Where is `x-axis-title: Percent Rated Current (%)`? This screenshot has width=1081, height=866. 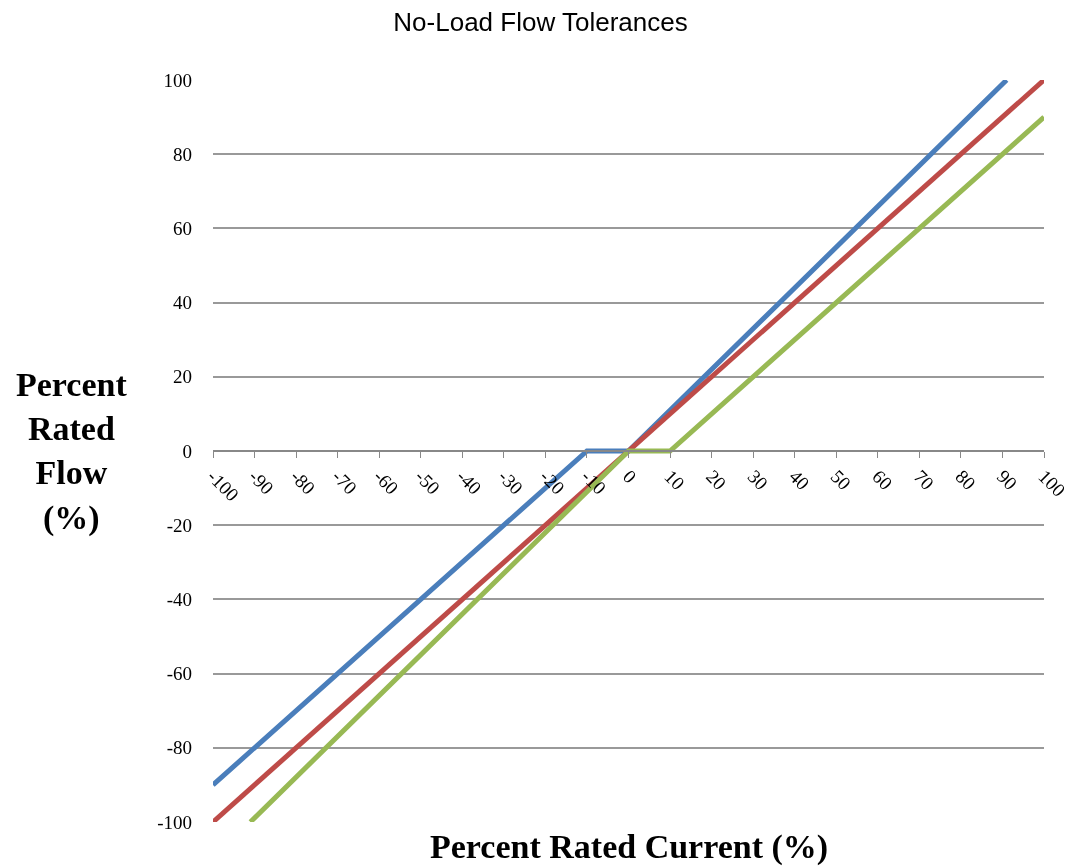 x-axis-title: Percent Rated Current (%) is located at coordinates (629, 847).